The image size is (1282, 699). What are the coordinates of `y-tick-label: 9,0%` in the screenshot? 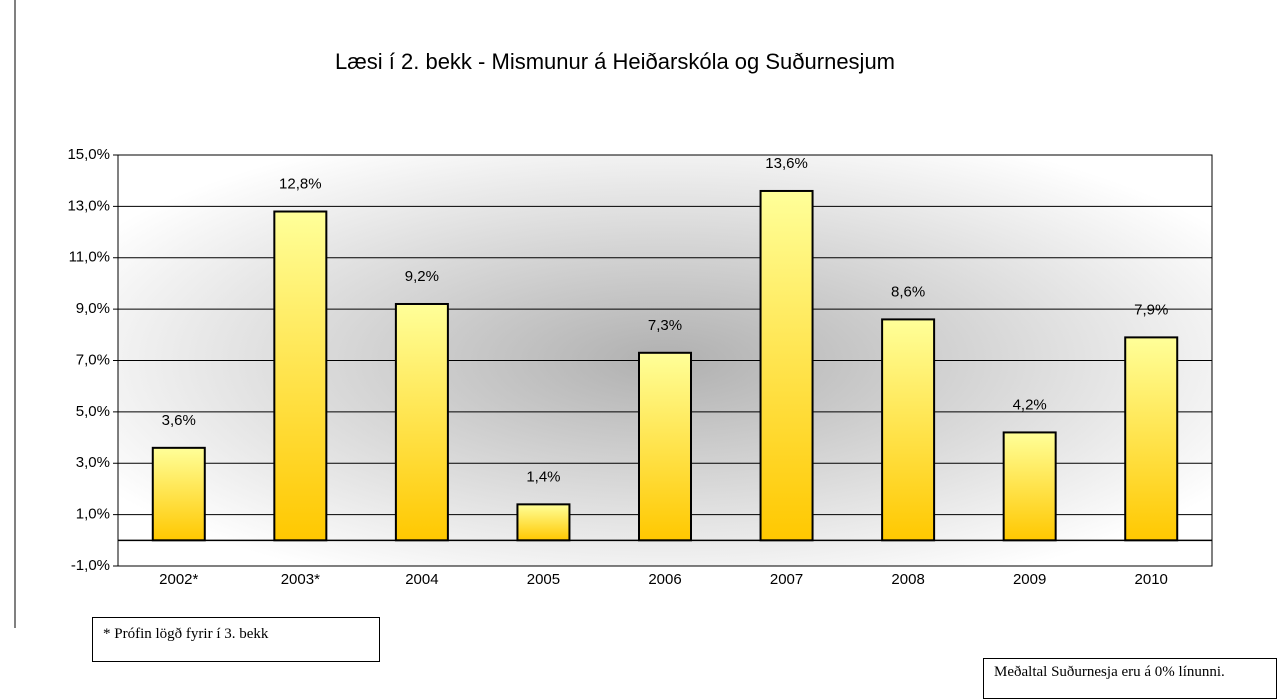 It's located at (93, 308).